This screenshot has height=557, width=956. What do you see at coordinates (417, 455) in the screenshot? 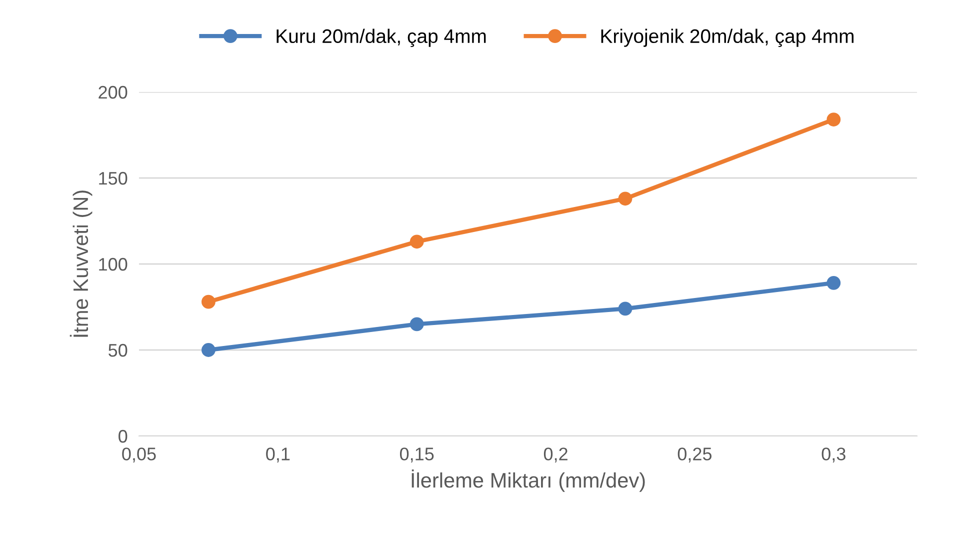
I see `x-tick-label: 0,15` at bounding box center [417, 455].